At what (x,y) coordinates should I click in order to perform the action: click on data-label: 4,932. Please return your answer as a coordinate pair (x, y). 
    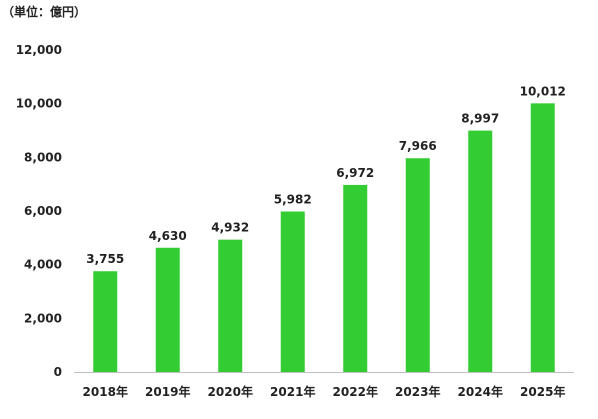
    Looking at the image, I should click on (230, 228).